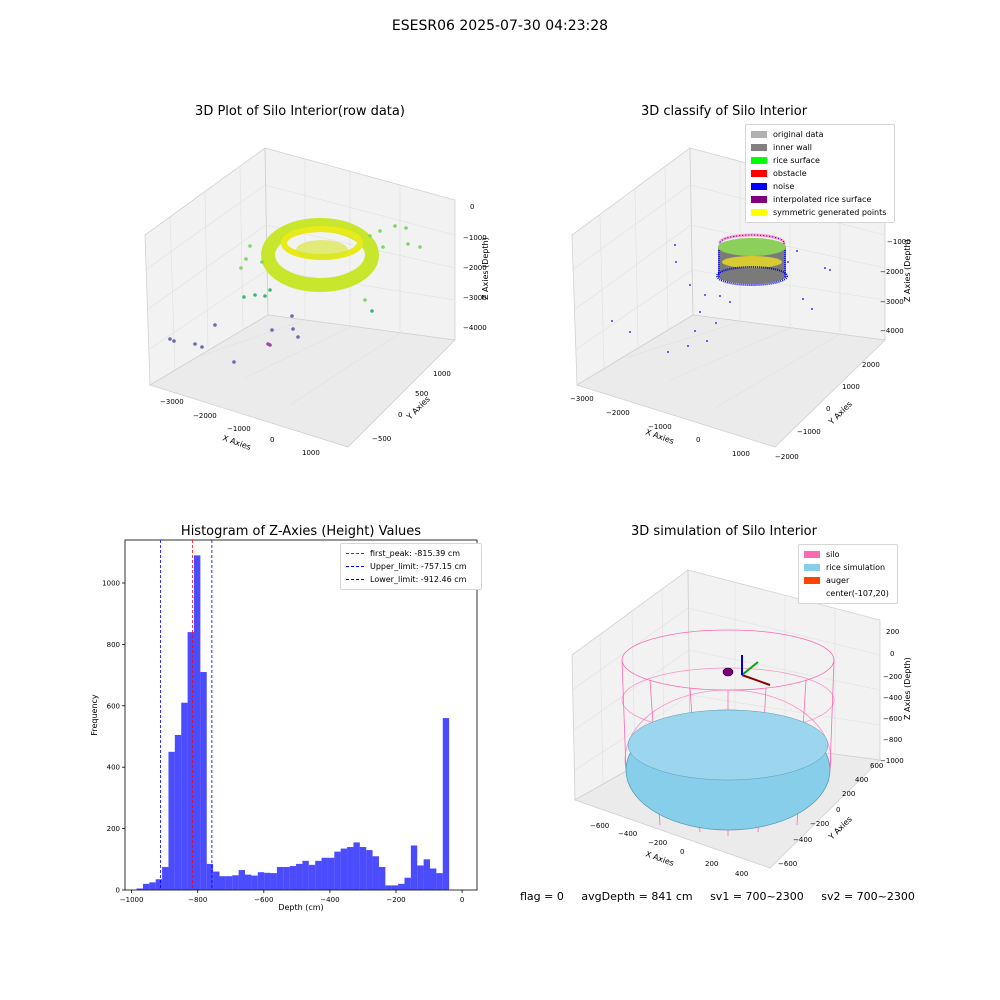 This screenshot has height=1000, width=1000. I want to click on flag-text: flag = 0, so click(542, 896).